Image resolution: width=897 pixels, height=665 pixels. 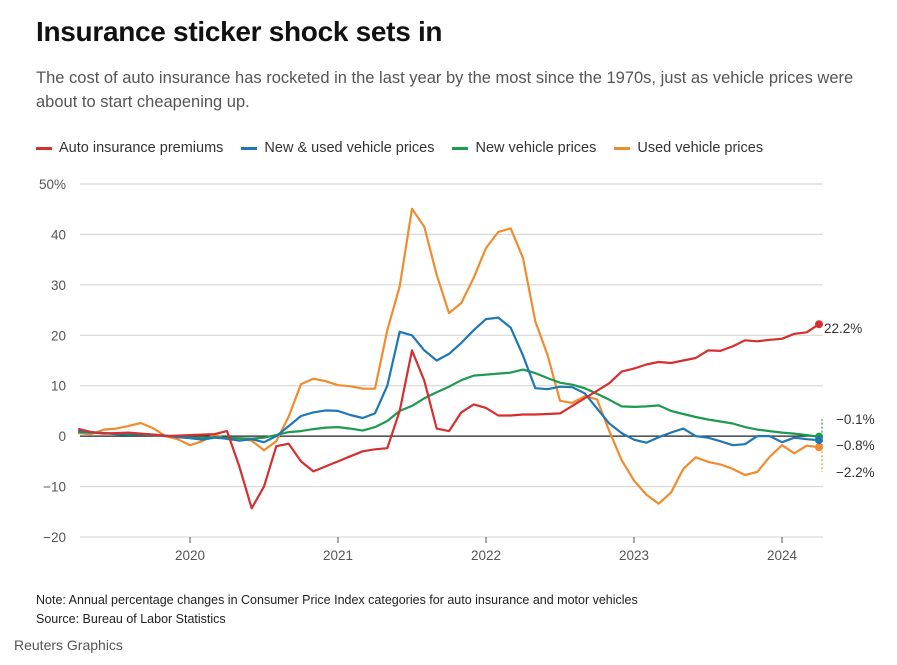 I want to click on end-labels: −2.2% −0.1% −0.8% 22.2%, so click(x=845, y=400).